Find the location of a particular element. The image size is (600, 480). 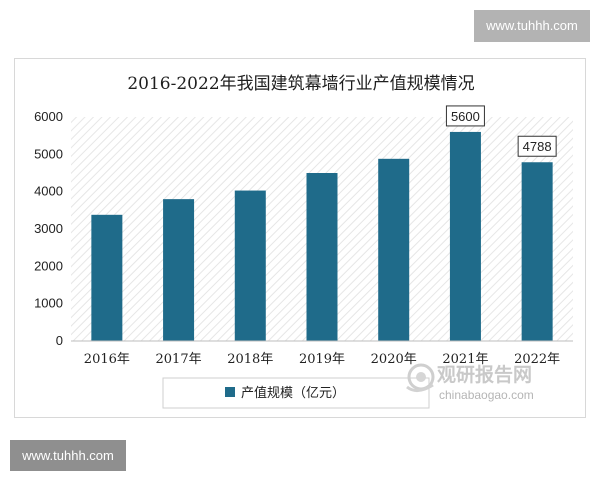

brand-logo-icon is located at coordinates (420, 377).